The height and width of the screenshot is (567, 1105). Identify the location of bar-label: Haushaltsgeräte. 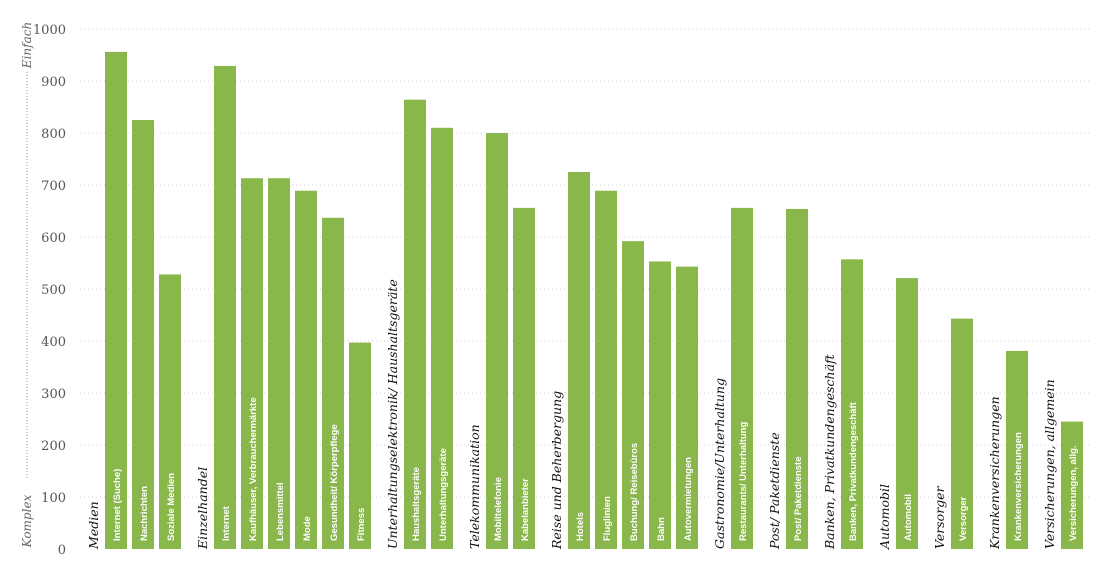
(416, 504).